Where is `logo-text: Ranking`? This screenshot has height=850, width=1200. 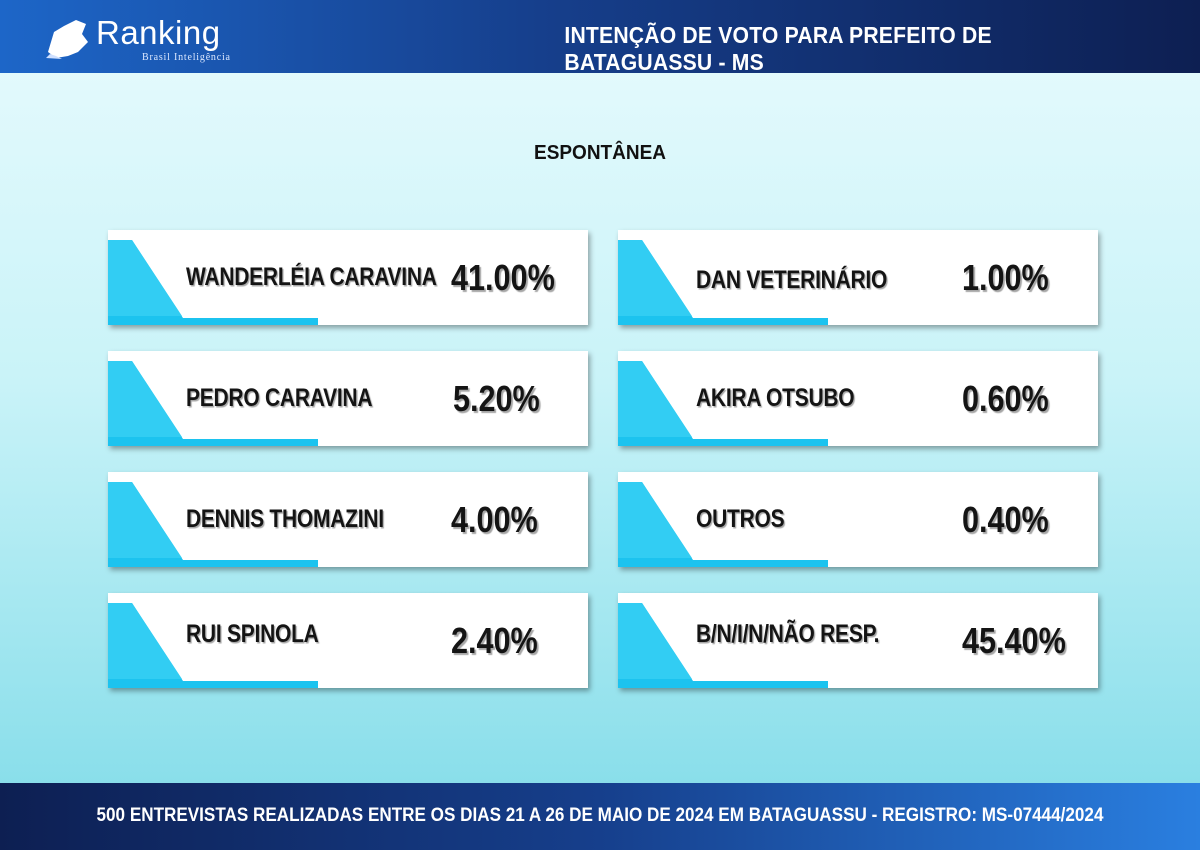
logo-text: Ranking is located at coordinates (158, 32).